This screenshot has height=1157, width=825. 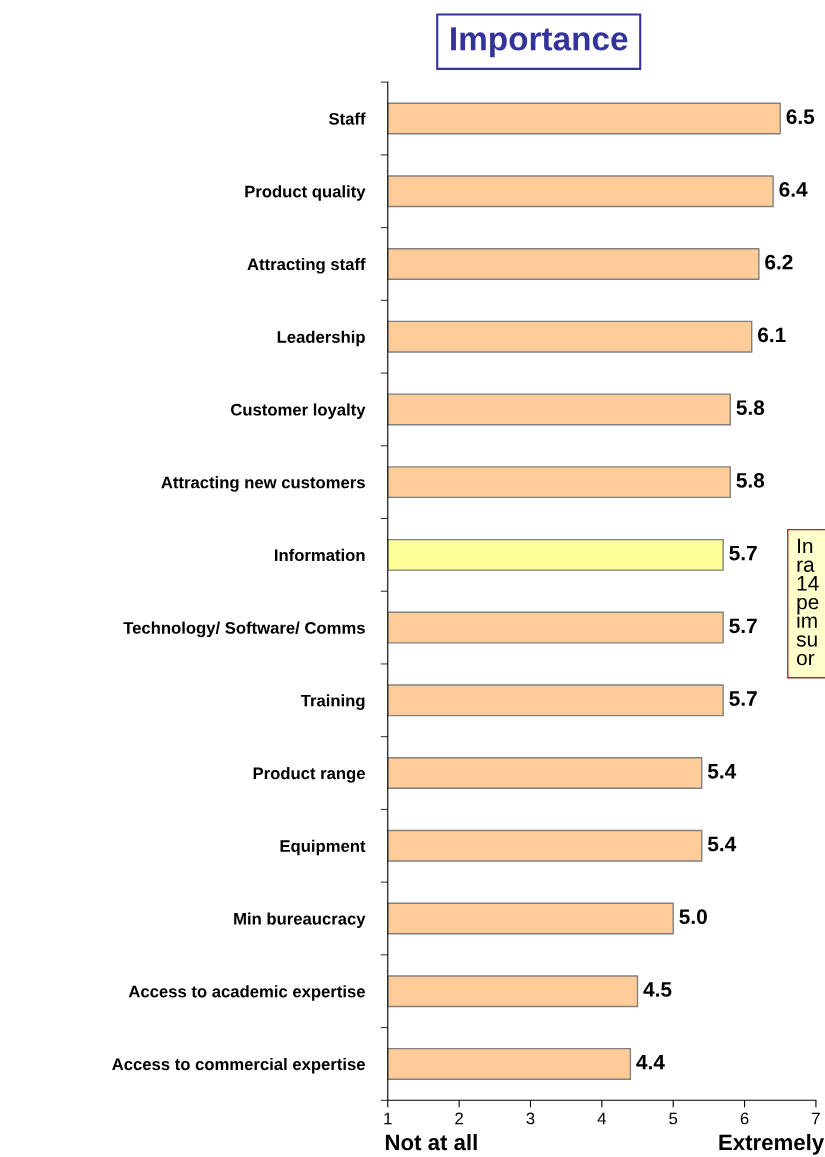 I want to click on data-label: 6.1, so click(x=772, y=335).